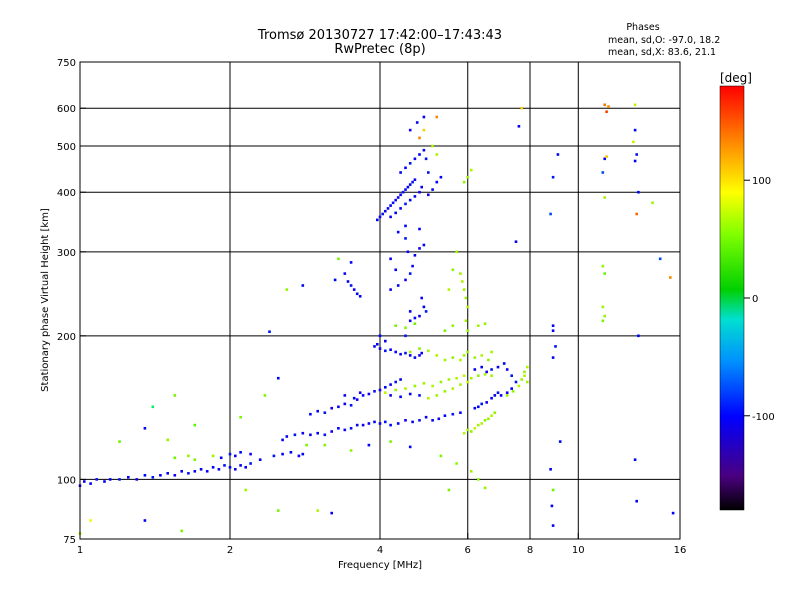 The height and width of the screenshot is (600, 800). I want to click on x-tick-label: 1, so click(80, 550).